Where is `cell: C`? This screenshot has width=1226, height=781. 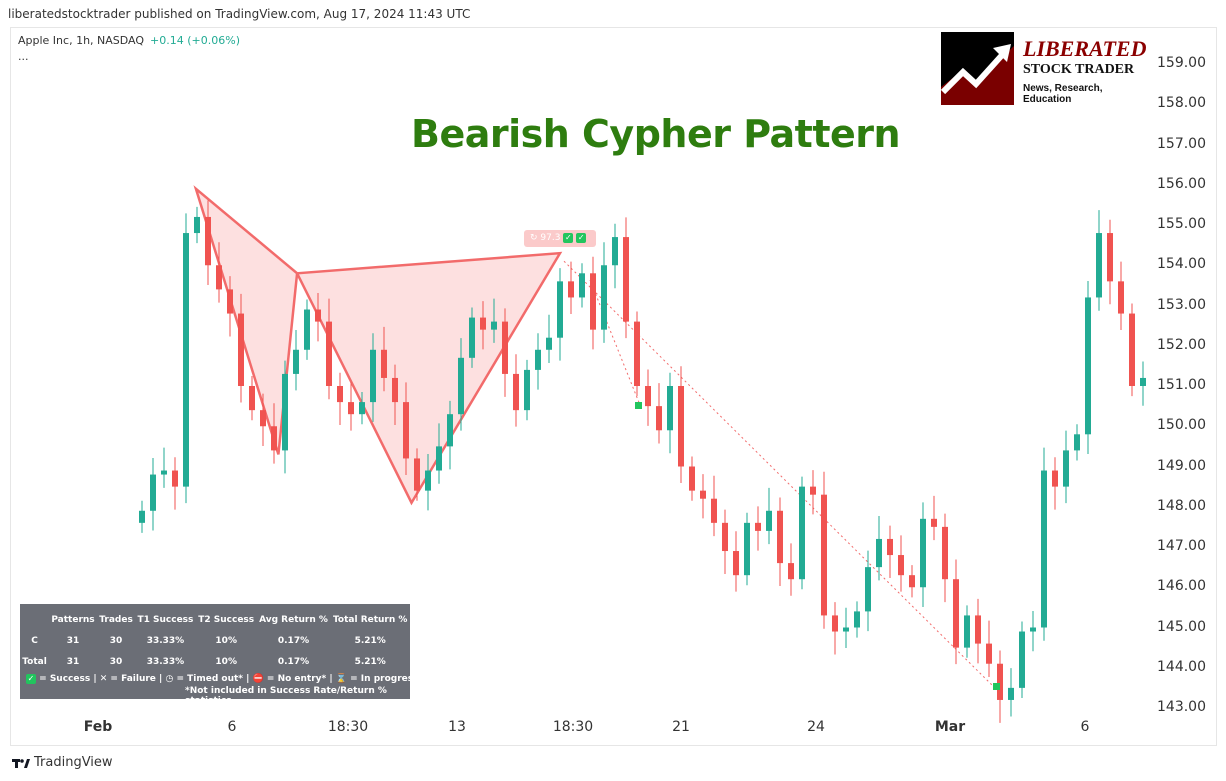 cell: C is located at coordinates (34, 640).